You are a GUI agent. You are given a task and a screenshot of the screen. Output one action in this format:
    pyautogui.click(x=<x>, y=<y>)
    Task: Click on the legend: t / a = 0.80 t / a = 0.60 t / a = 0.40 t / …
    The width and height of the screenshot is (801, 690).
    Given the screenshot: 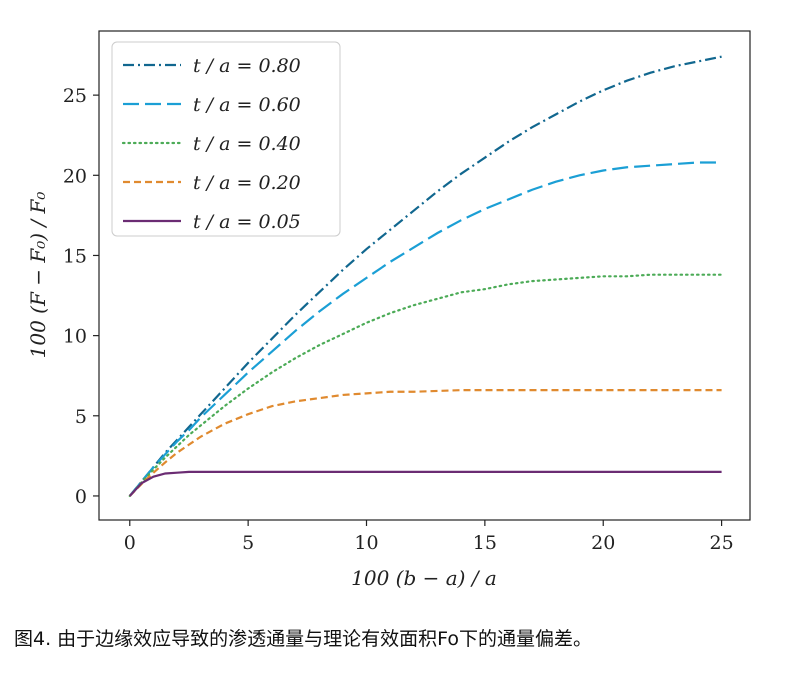 What is the action you would take?
    pyautogui.click(x=226, y=139)
    